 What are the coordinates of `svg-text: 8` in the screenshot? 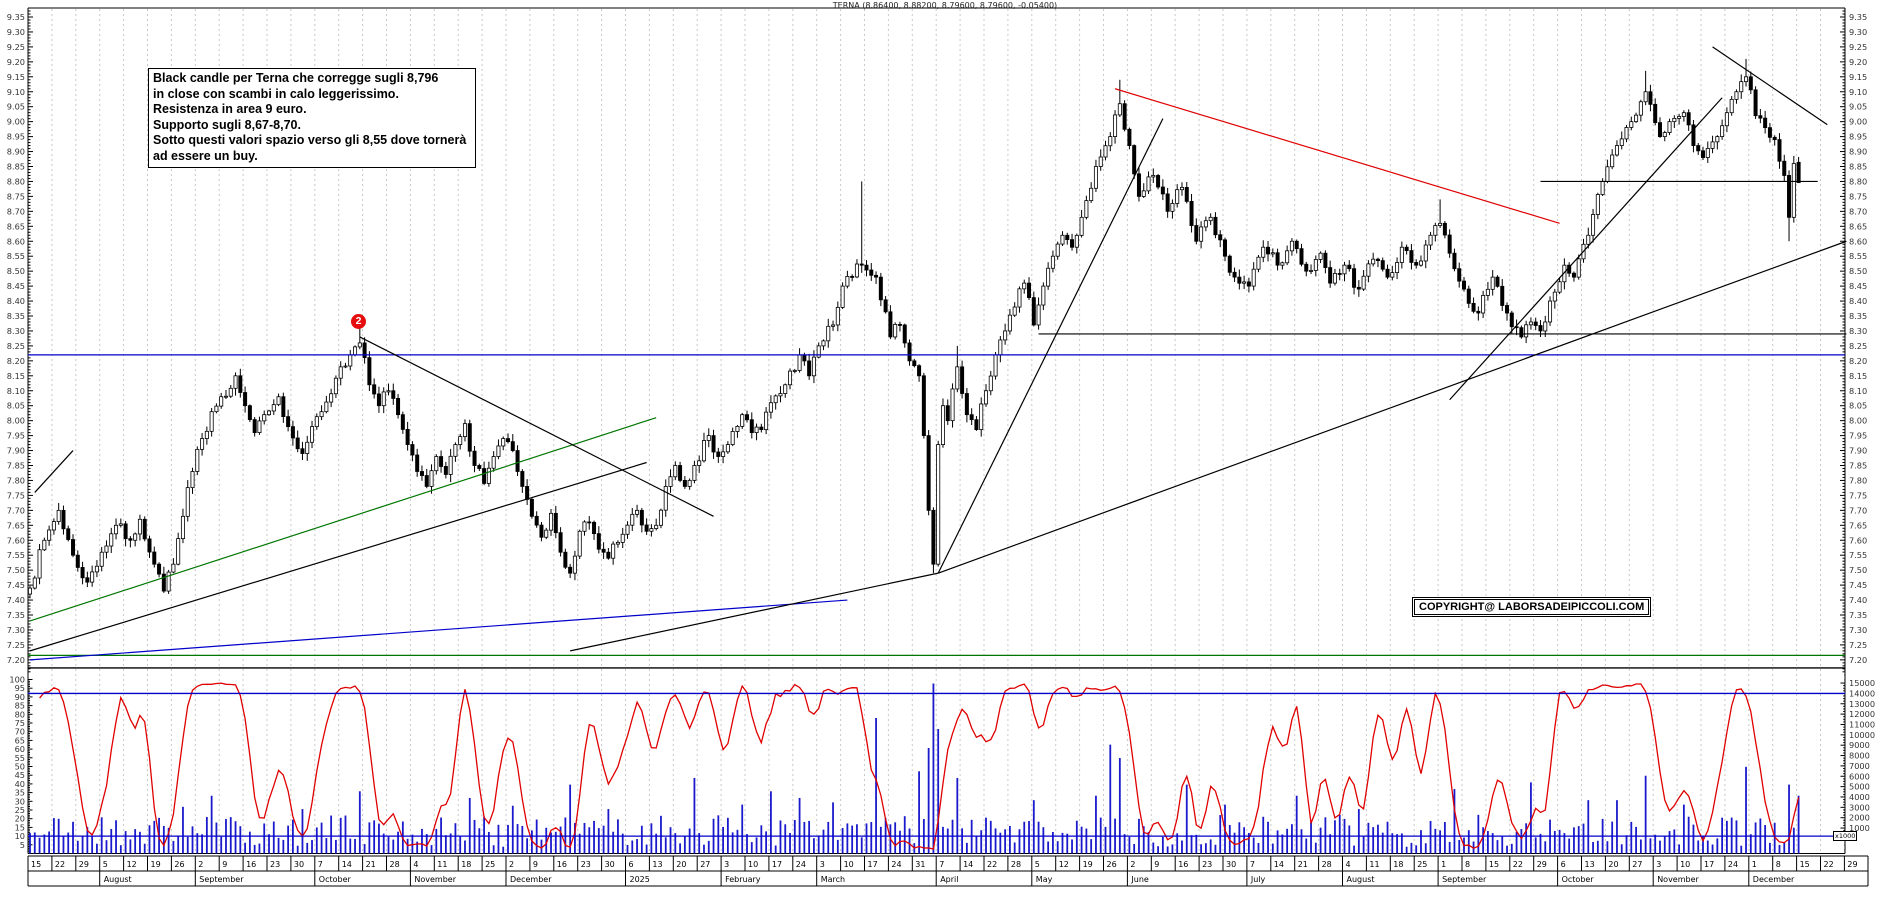 It's located at (1467, 864).